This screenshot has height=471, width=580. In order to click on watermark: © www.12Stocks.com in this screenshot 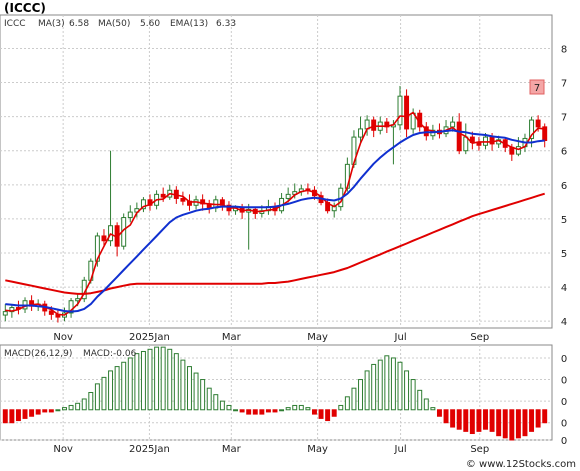, I will do `click(521, 464)`.